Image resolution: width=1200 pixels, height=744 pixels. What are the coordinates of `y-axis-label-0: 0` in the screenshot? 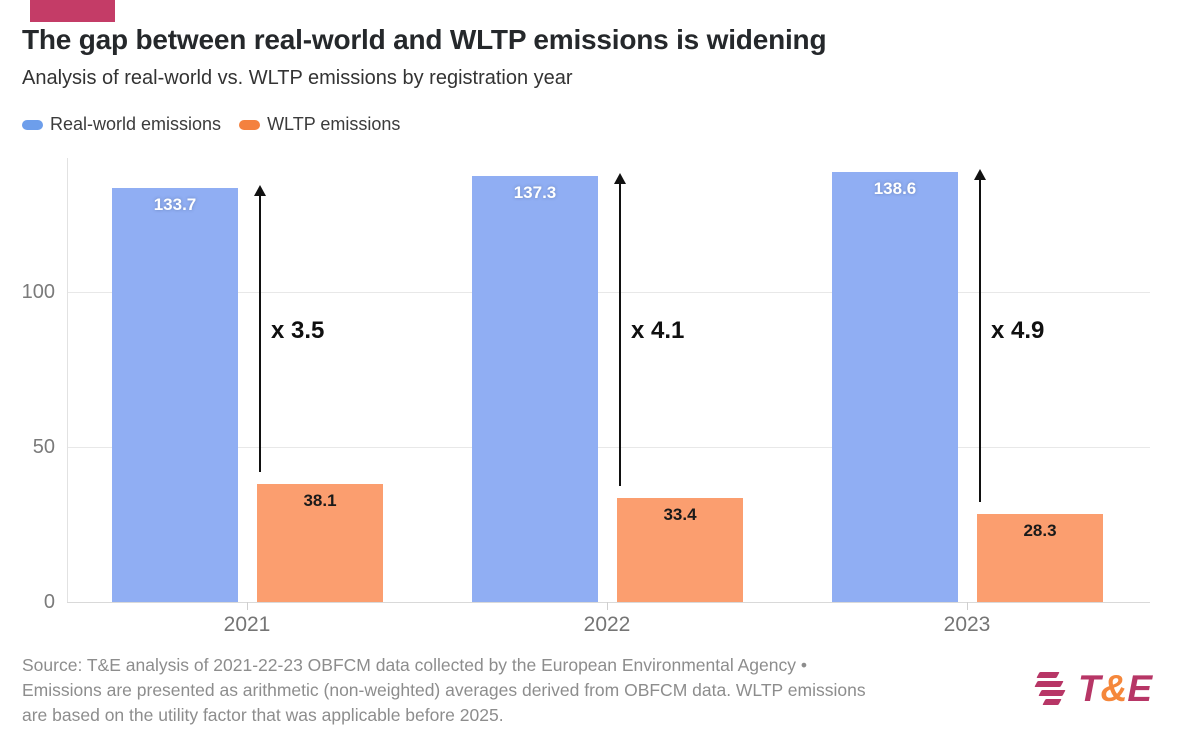 It's located at (49, 602).